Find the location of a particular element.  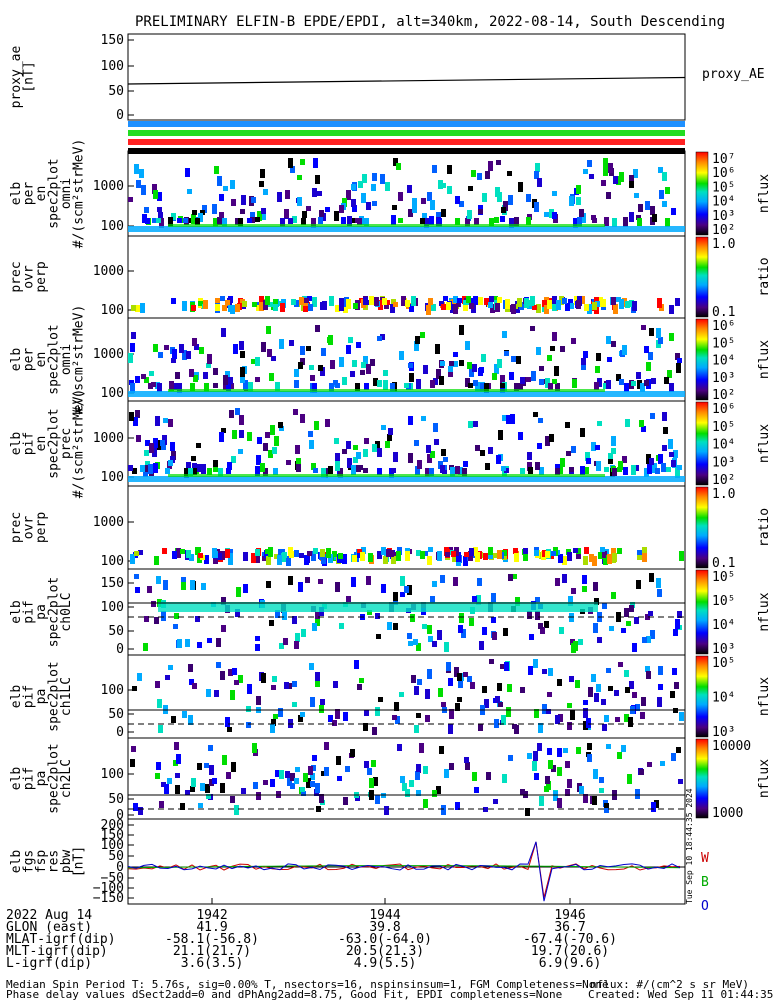

colorbar-tick-label: 10⁶ is located at coordinates (723, 326).